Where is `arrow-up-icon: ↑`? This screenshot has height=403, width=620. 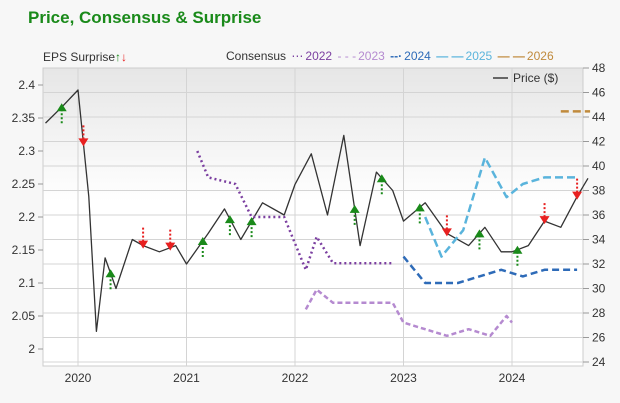 arrow-up-icon: ↑ is located at coordinates (118, 57).